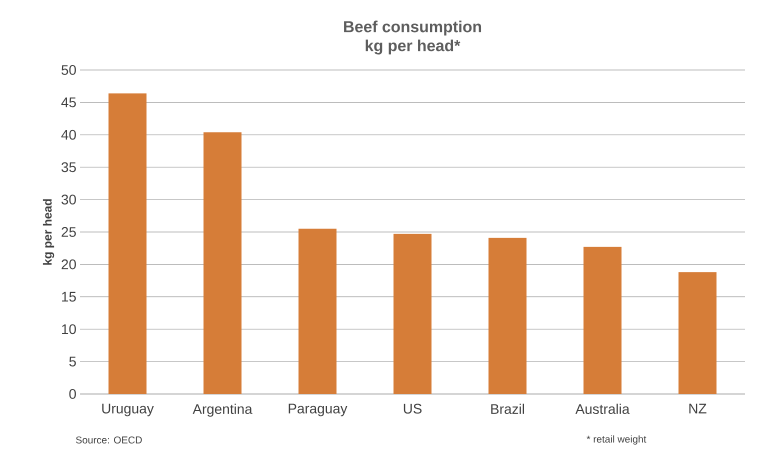 Image resolution: width=758 pixels, height=462 pixels. Describe the element at coordinates (69, 297) in the screenshot. I see `y-tick-label: 15` at that location.